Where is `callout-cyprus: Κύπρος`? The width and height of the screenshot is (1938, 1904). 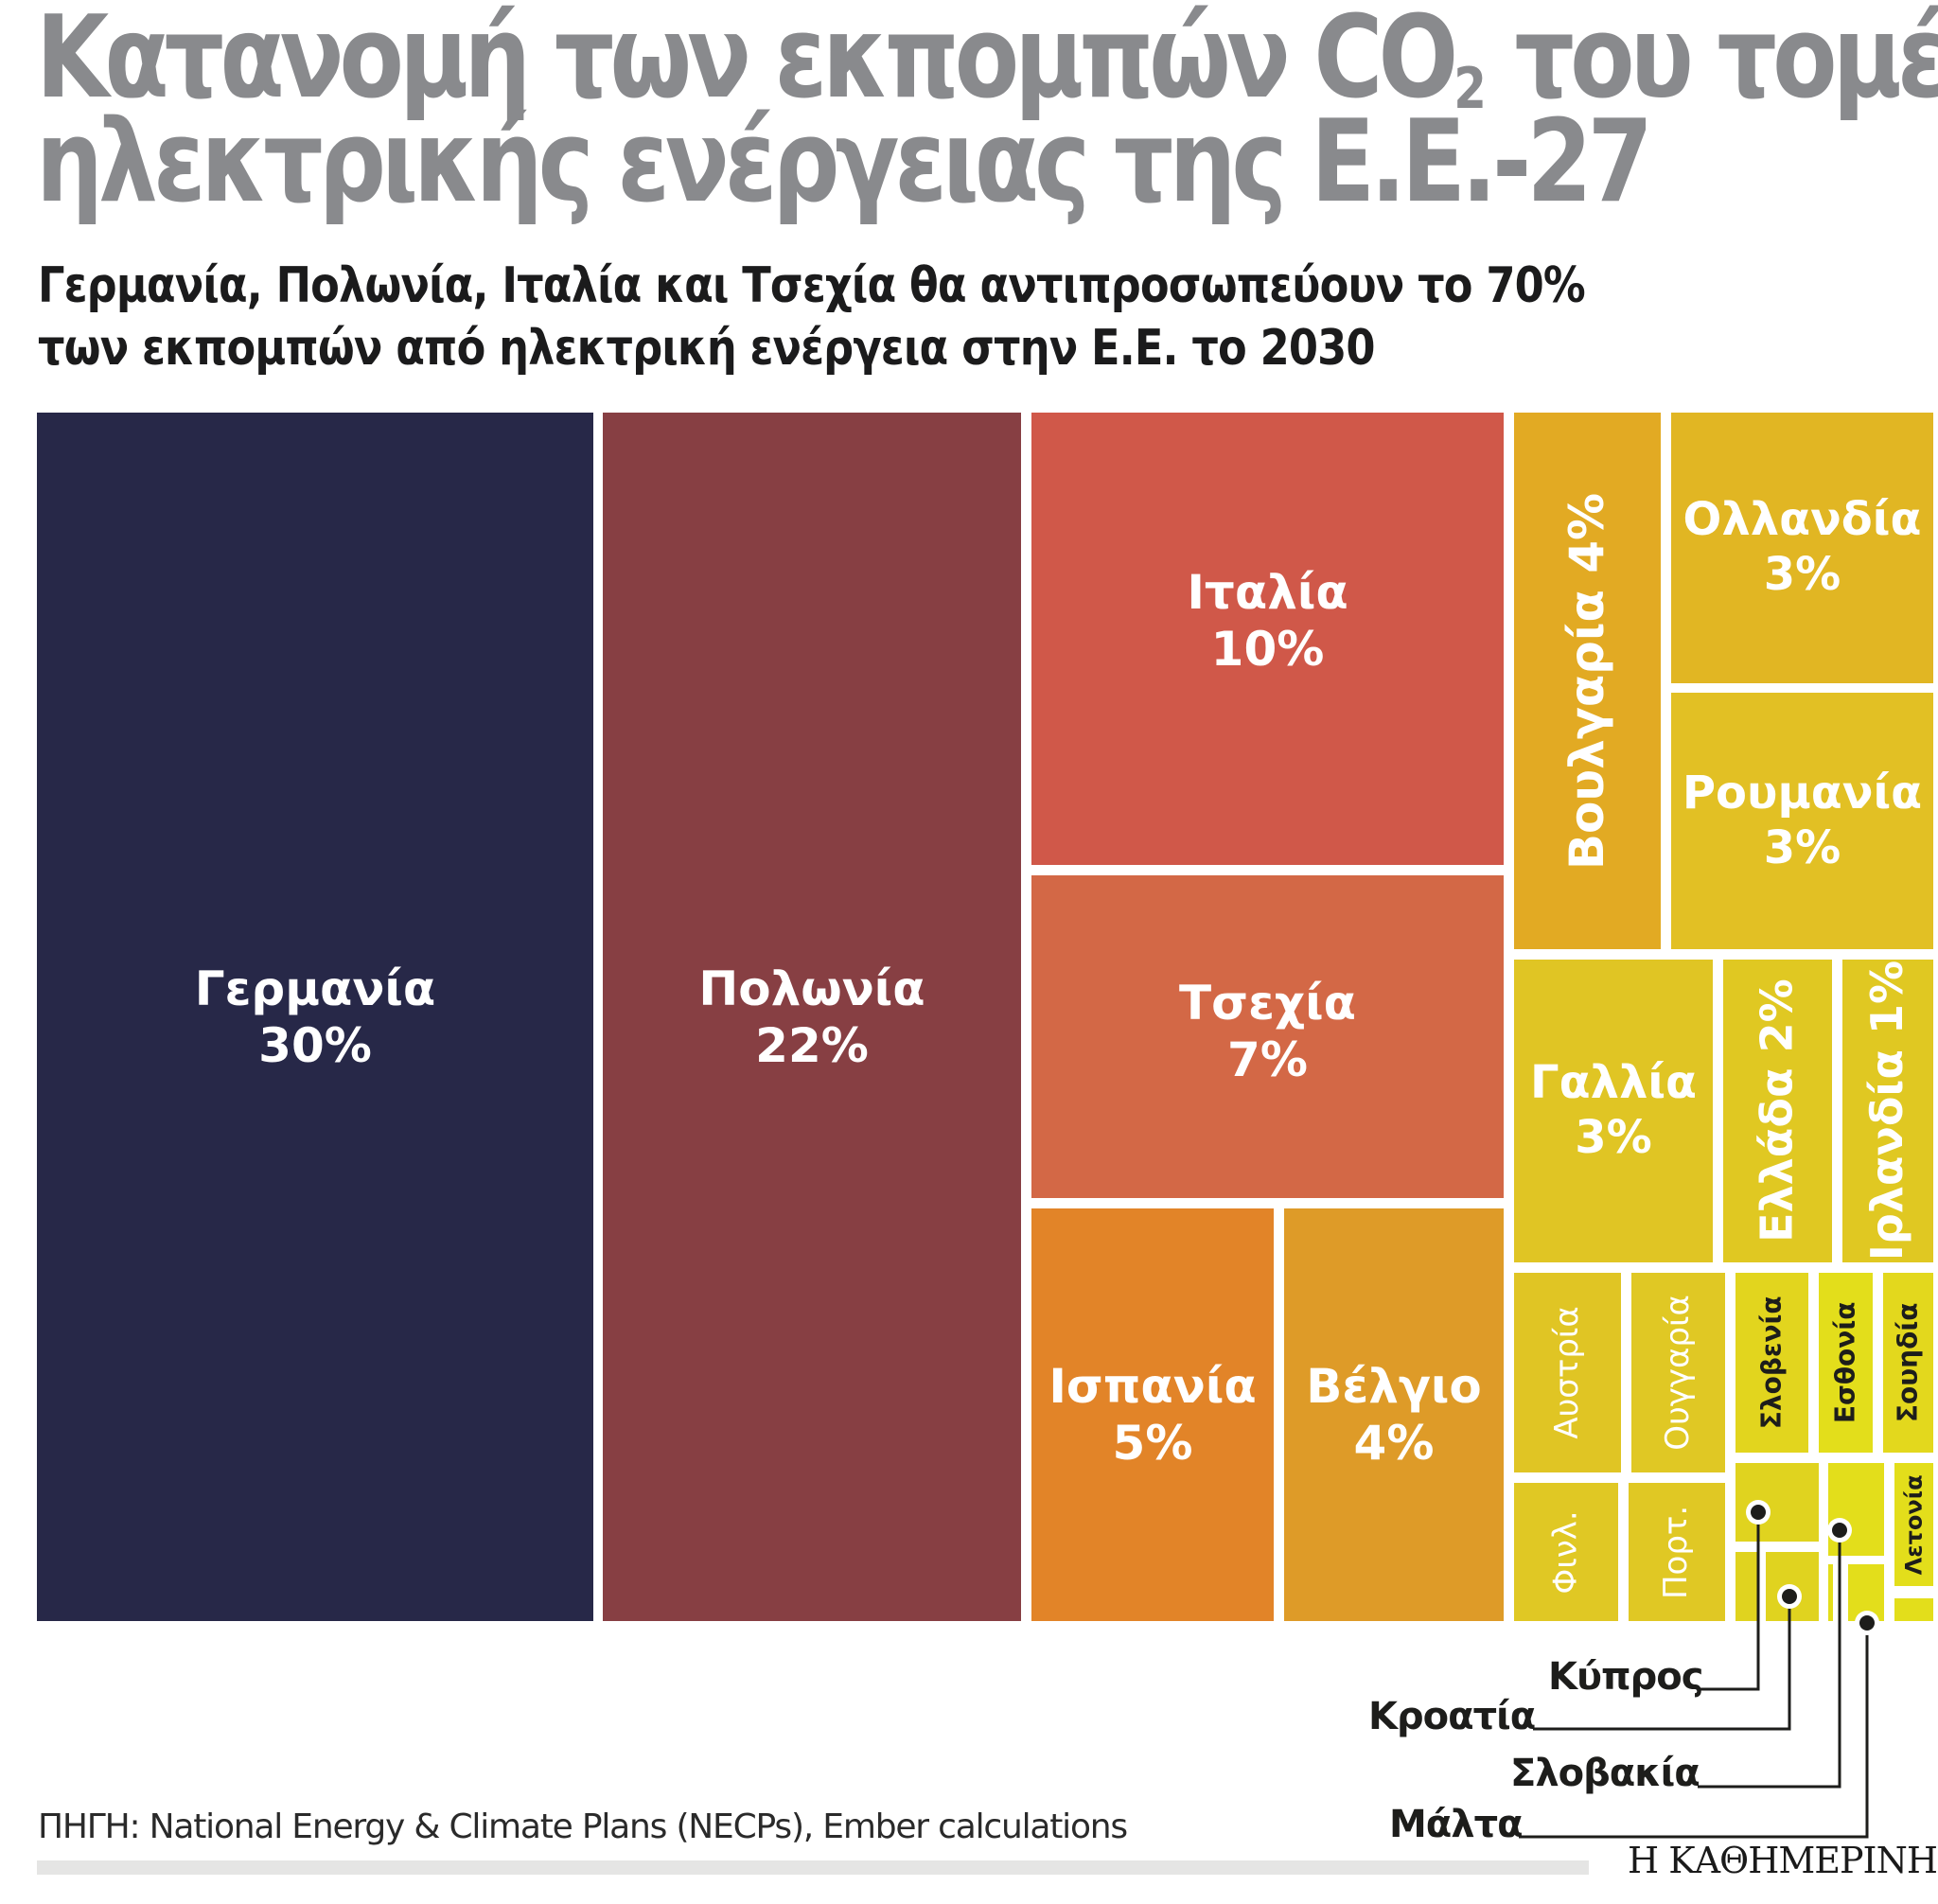 callout-cyprus: Κύπρος is located at coordinates (1625, 1677).